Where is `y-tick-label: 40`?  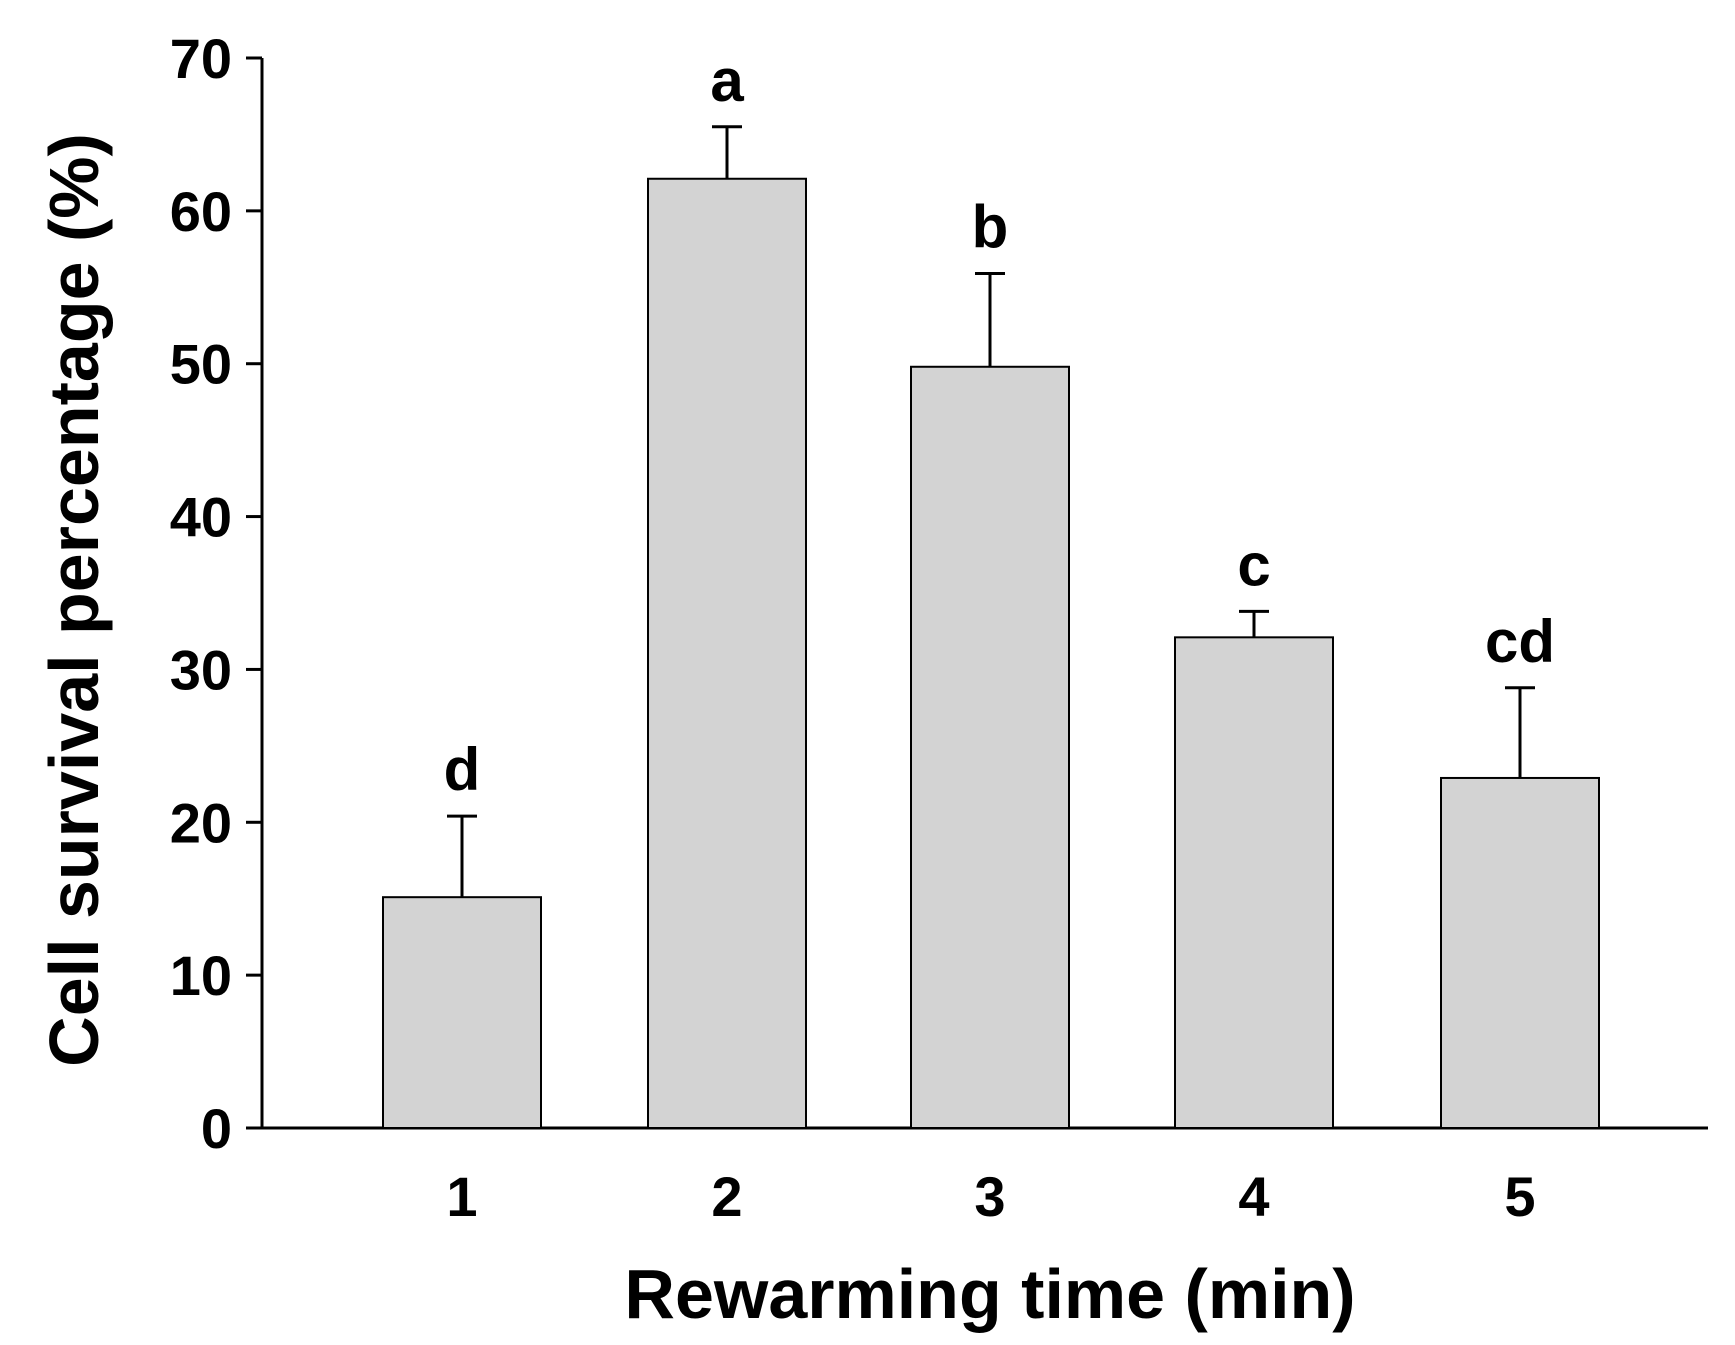
y-tick-label: 40 is located at coordinates (201, 517).